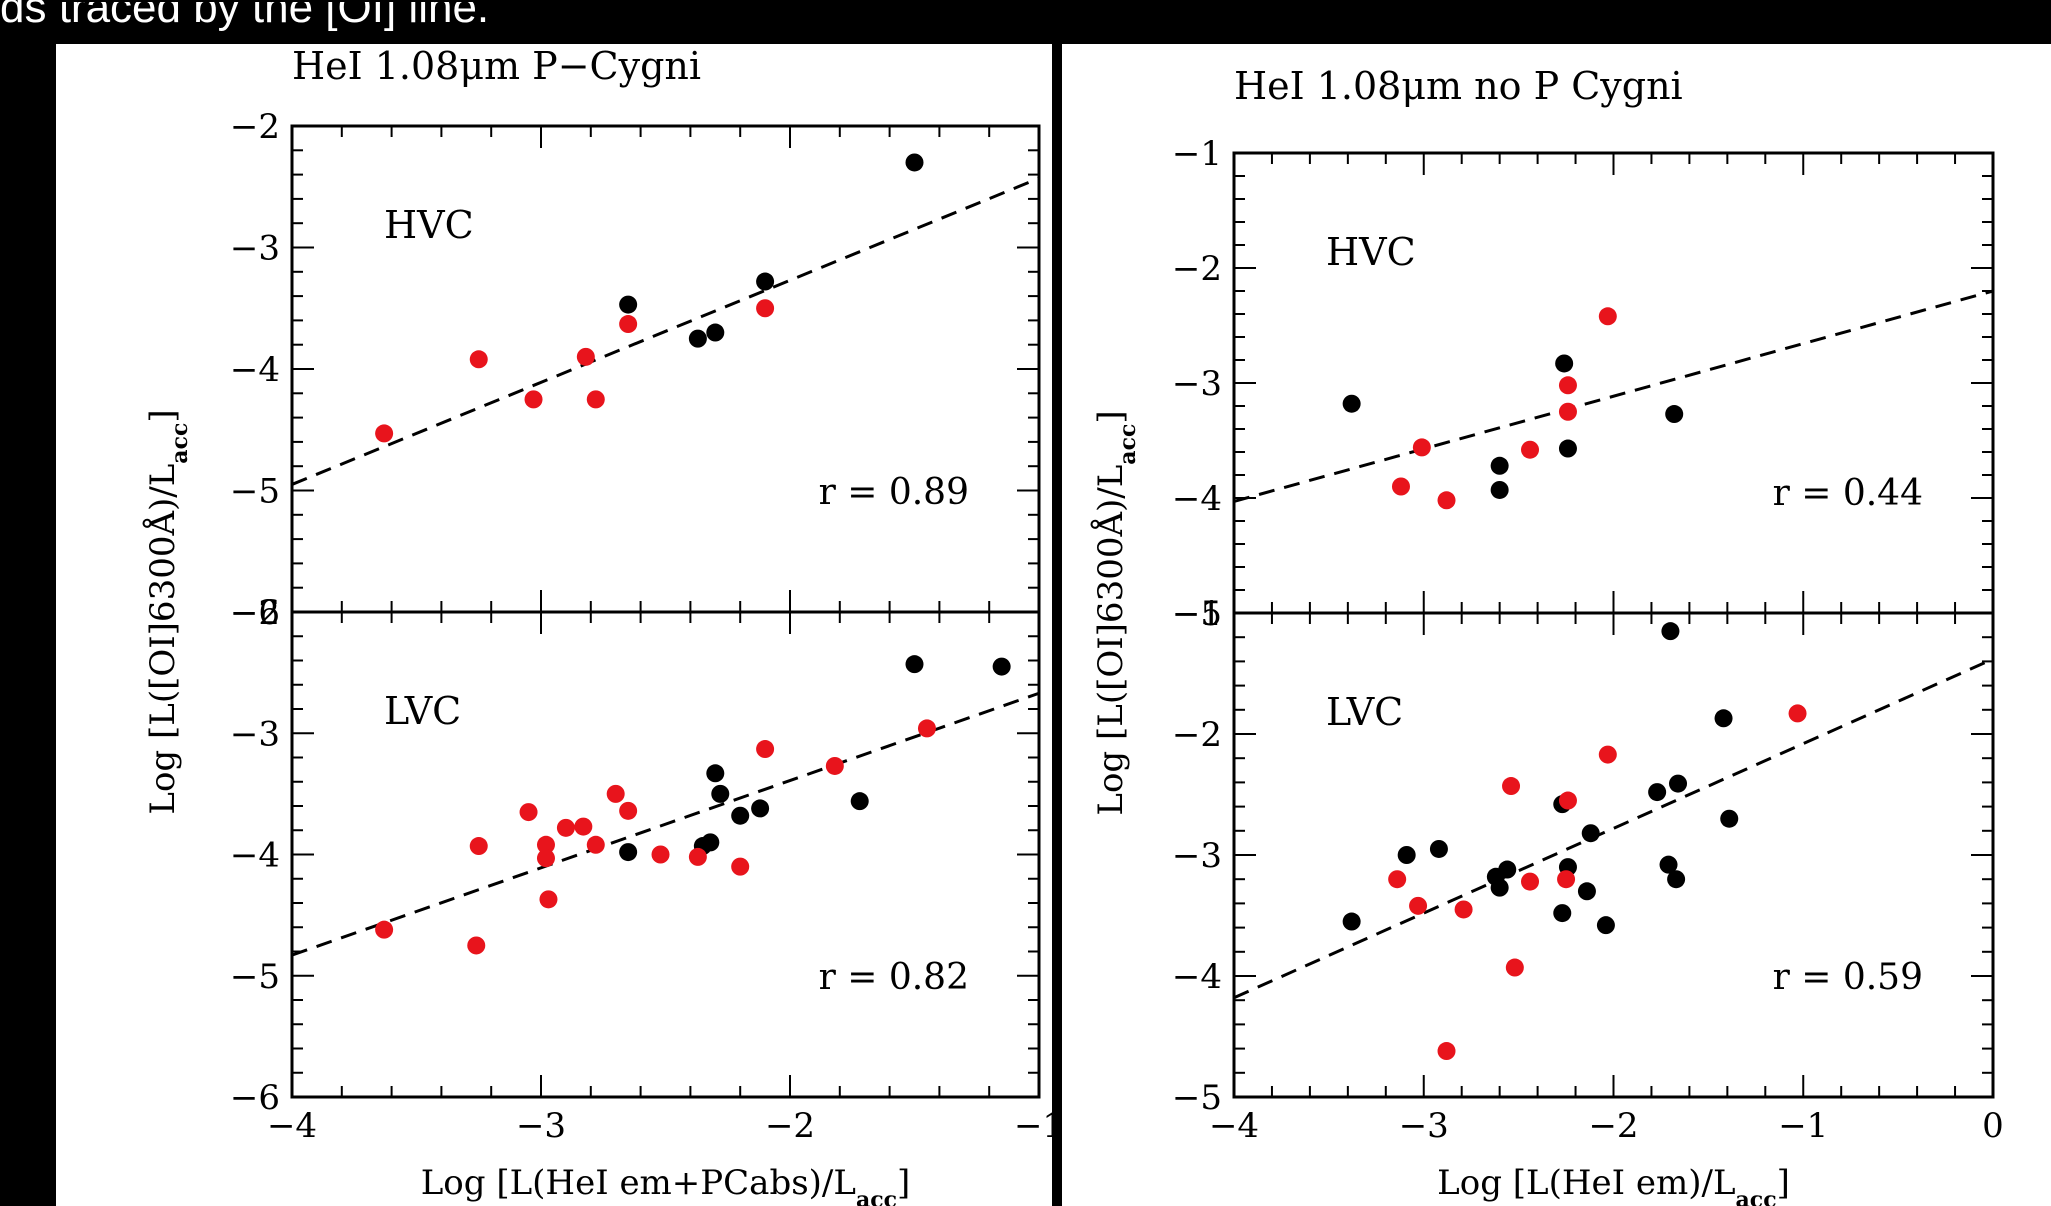 Image resolution: width=2051 pixels, height=1206 pixels. Describe the element at coordinates (497, 66) in the screenshot. I see `left-panel-title: HeI 1.08μm P−Cygni` at that location.